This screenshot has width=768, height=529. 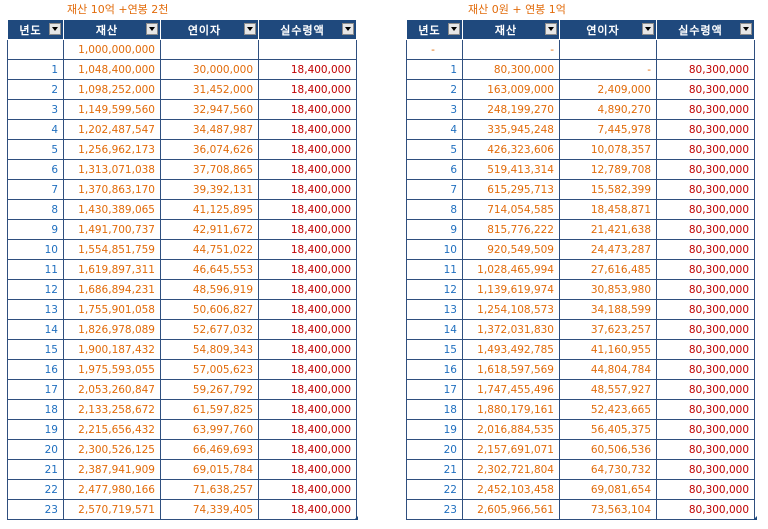 What do you see at coordinates (755, 518) in the screenshot?
I see `table-resize-handle-right` at bounding box center [755, 518].